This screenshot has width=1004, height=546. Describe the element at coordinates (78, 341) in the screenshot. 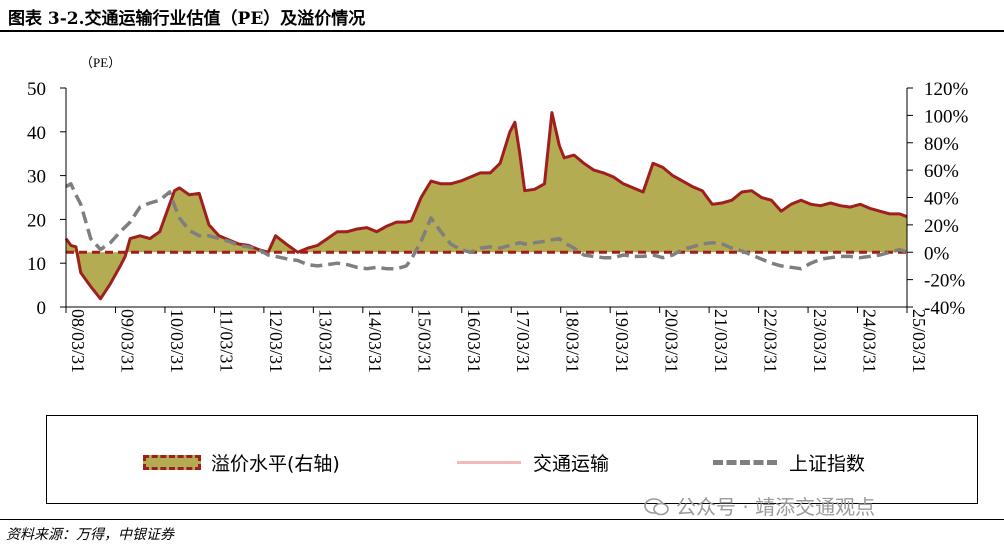

I see `x-tick-label: 08/03/31` at that location.